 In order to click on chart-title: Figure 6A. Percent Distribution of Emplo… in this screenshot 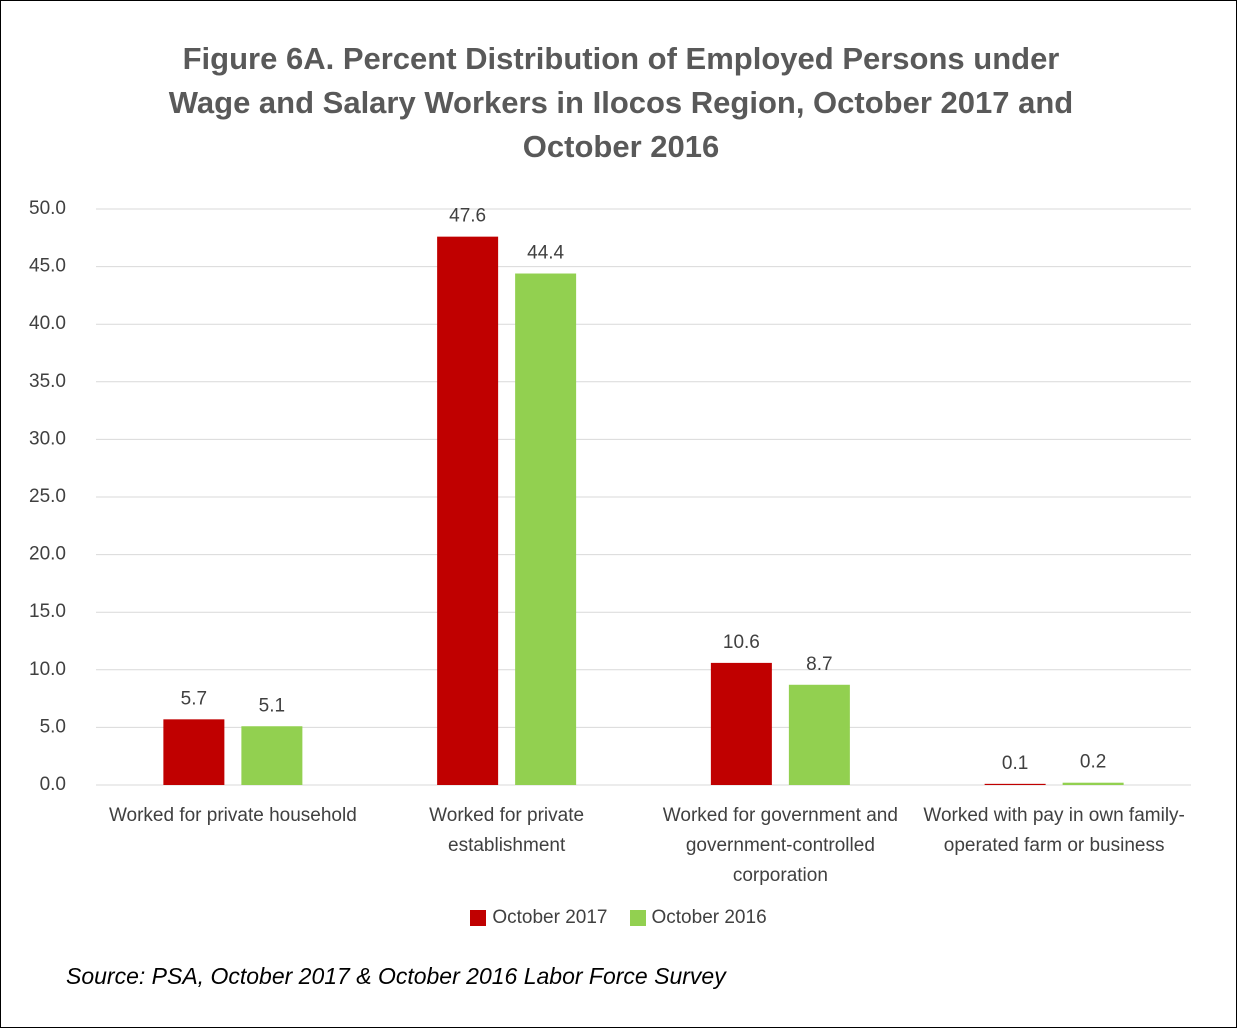, I will do `click(621, 102)`.